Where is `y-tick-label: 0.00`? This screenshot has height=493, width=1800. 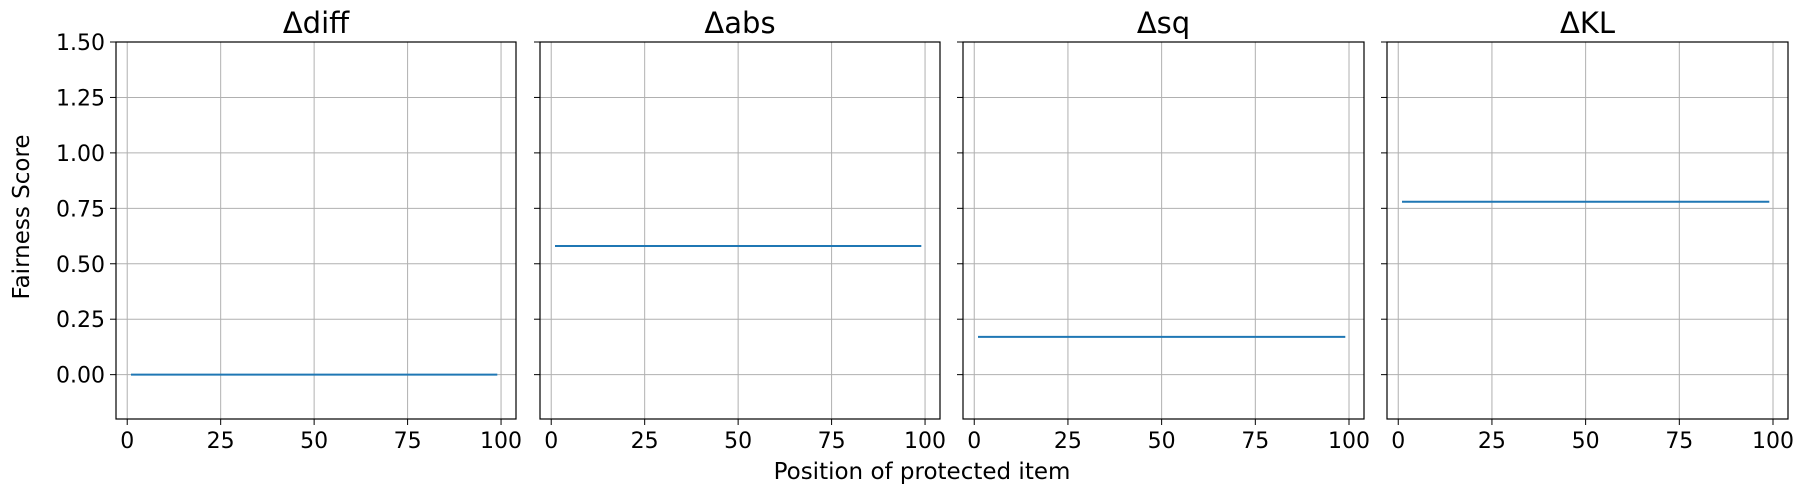
y-tick-label: 0.00 is located at coordinates (80, 376).